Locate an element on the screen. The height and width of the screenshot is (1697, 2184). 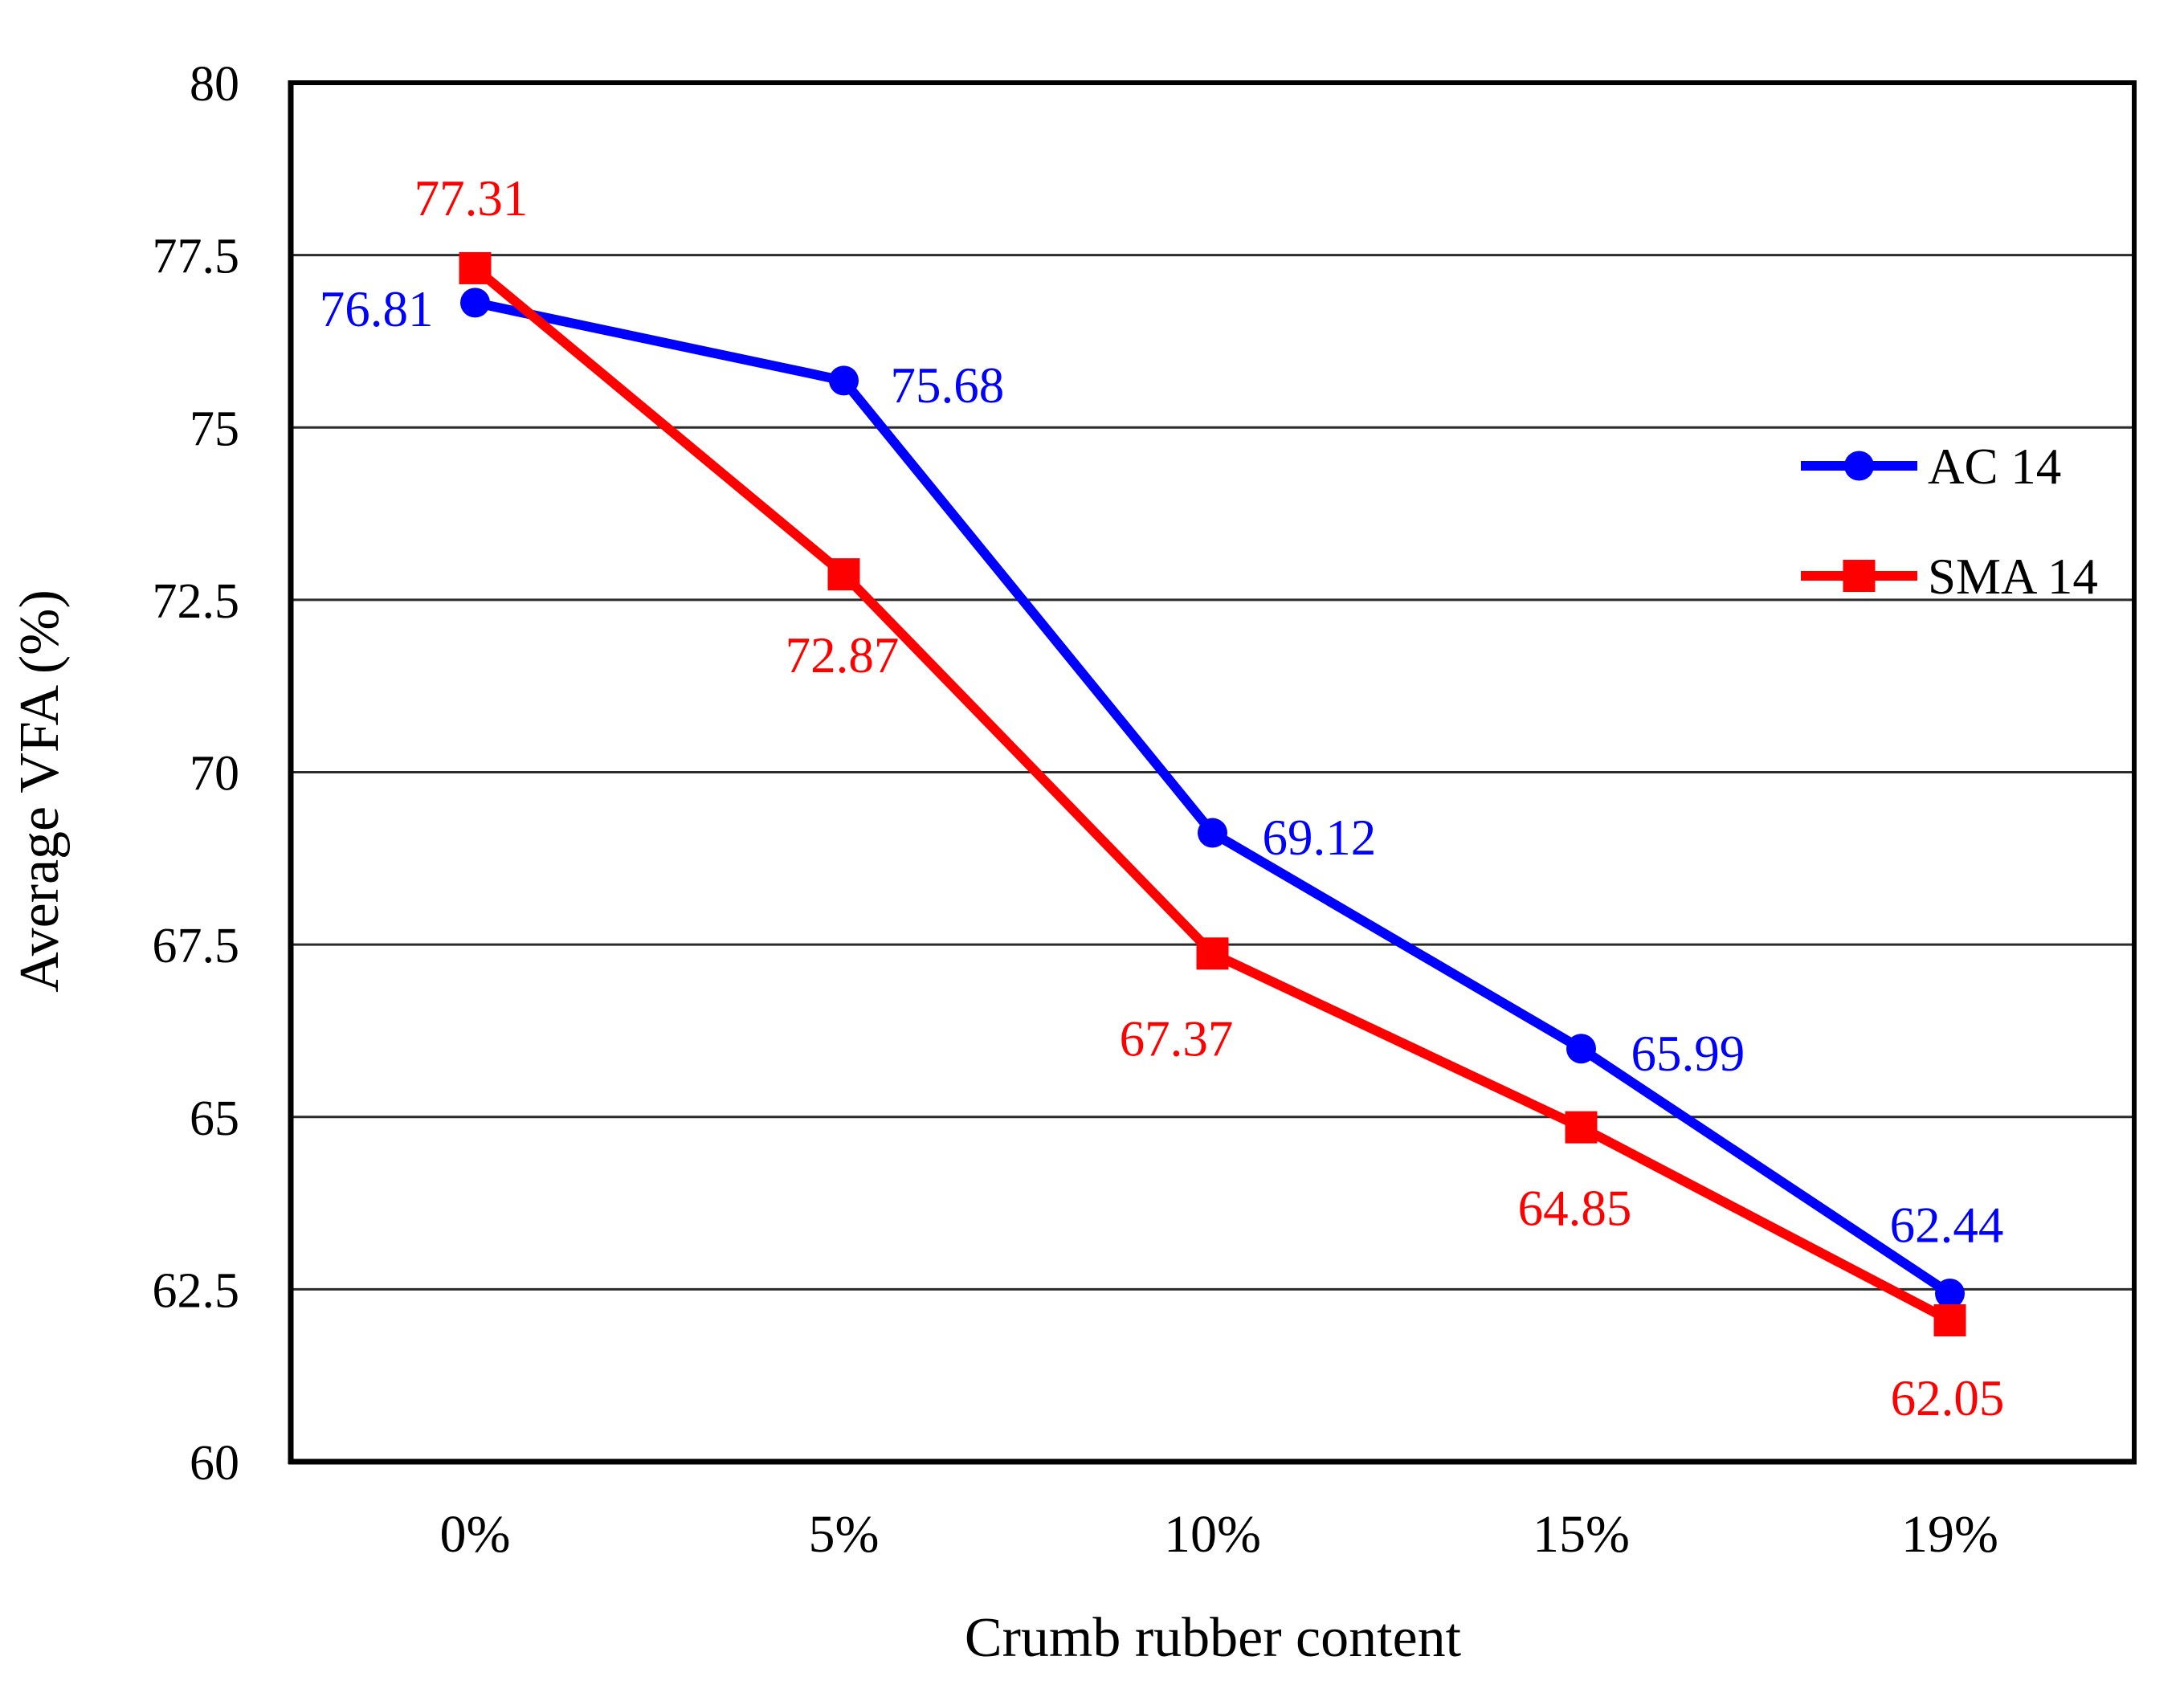
x-tick-label-5%: 5% is located at coordinates (844, 1534).